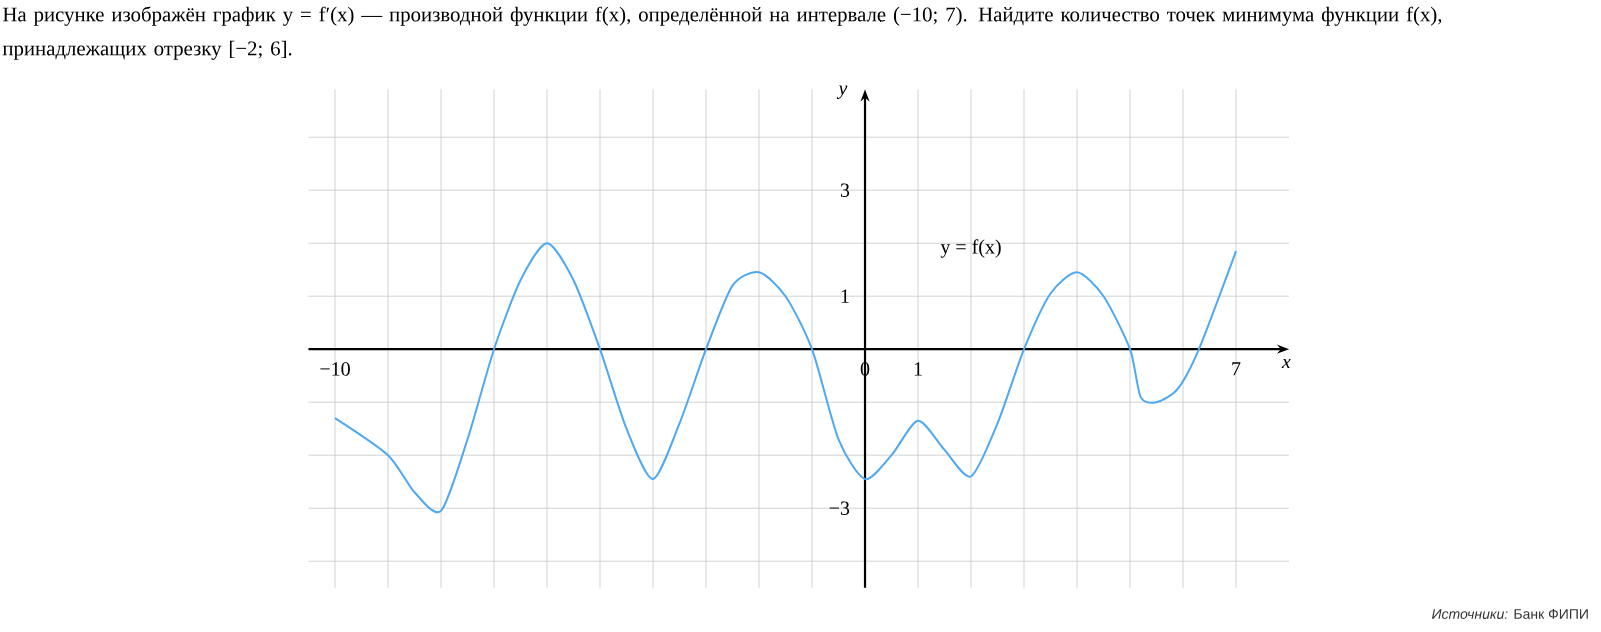 This screenshot has width=1601, height=632. I want to click on x-tick-label: 7, so click(1236, 369).